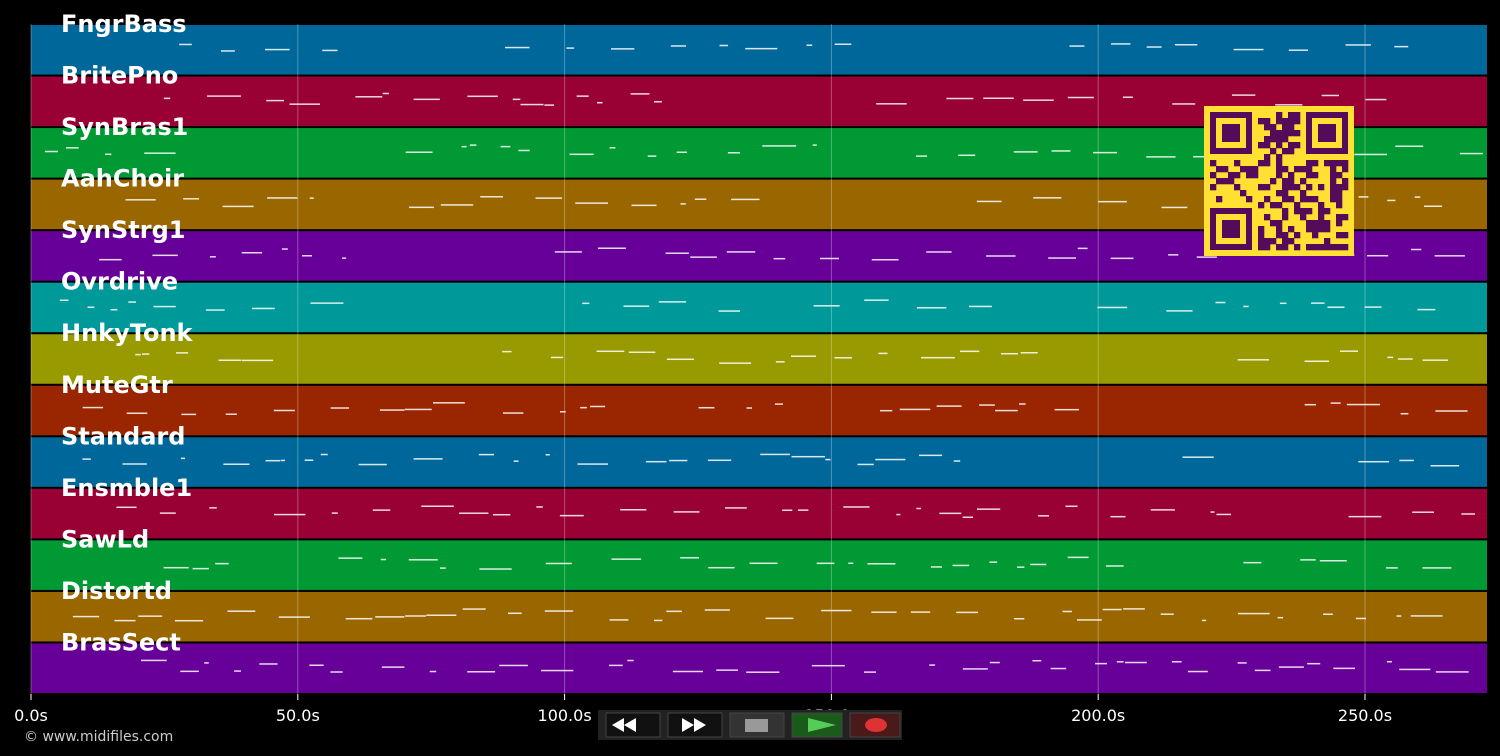 This screenshot has height=756, width=1500. What do you see at coordinates (124, 24) in the screenshot?
I see `track-name: FngrBass` at bounding box center [124, 24].